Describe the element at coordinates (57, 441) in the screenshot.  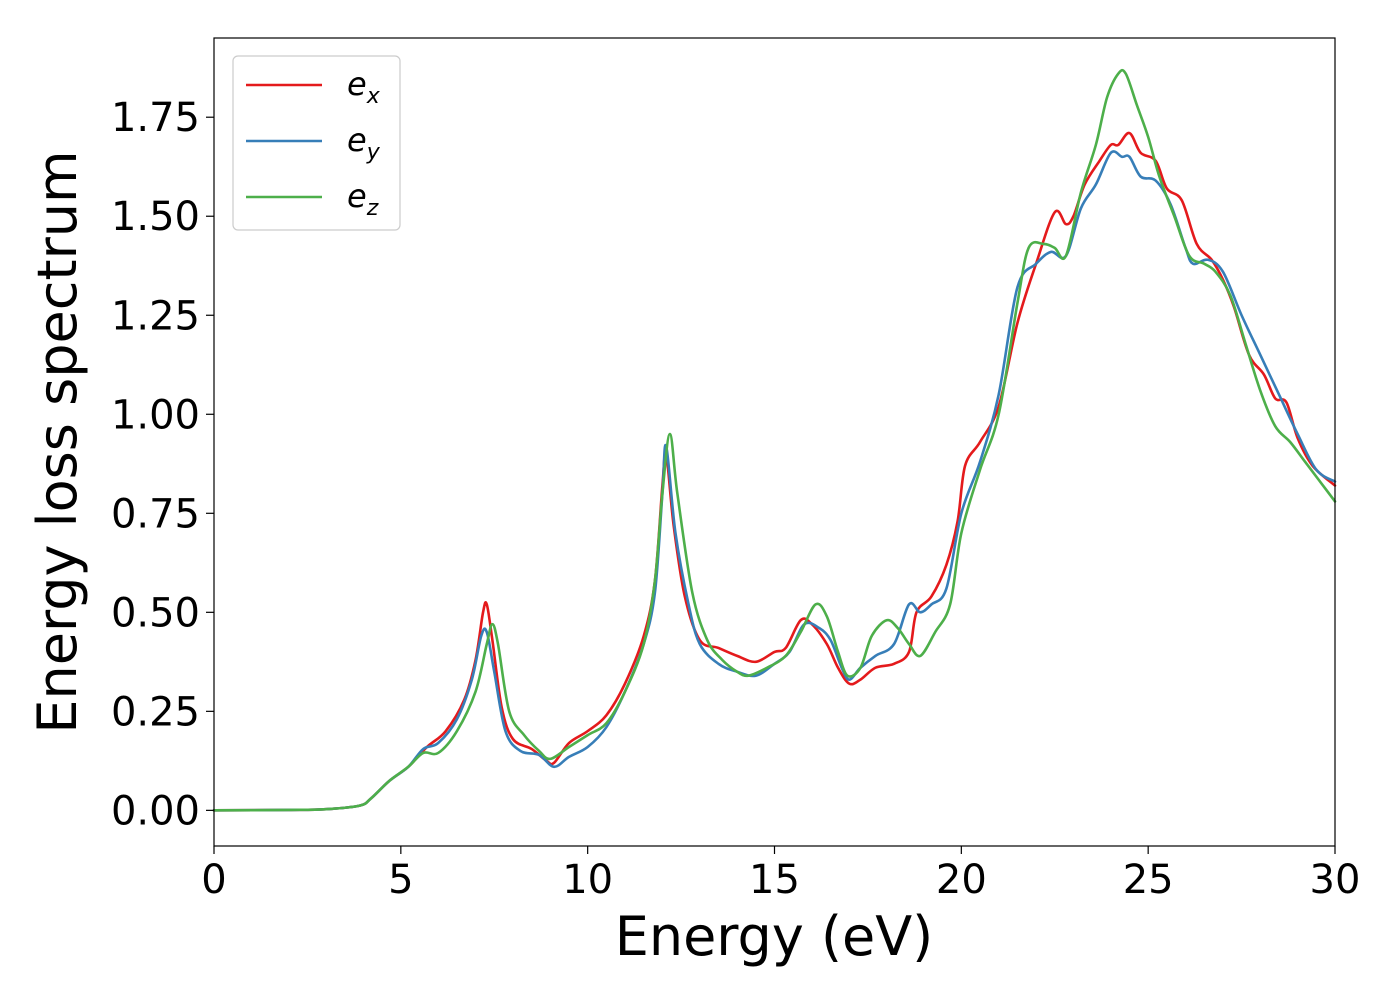
I see `y-axis-title: Energy loss spectrum` at that location.